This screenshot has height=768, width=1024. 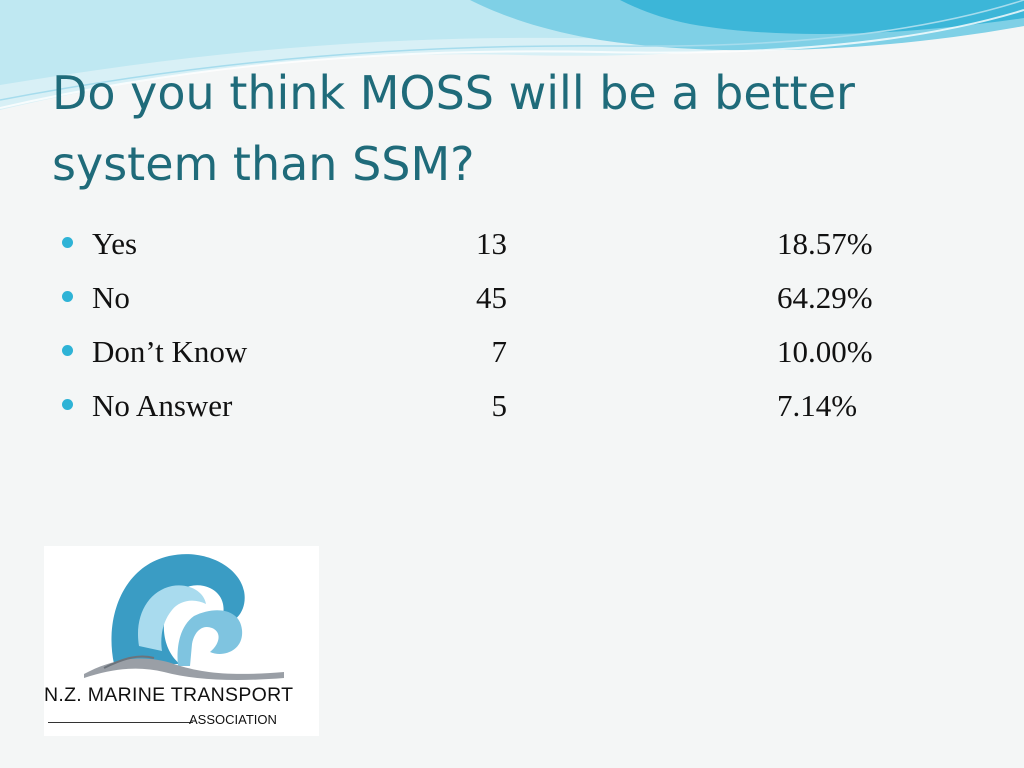 What do you see at coordinates (499, 405) in the screenshot?
I see `answer-count: 5` at bounding box center [499, 405].